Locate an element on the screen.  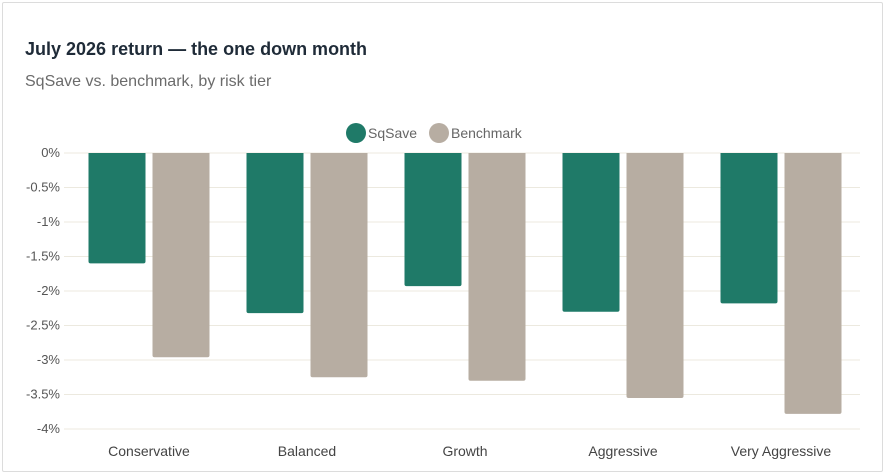
y-tick-label: -0.5% is located at coordinates (43, 187).